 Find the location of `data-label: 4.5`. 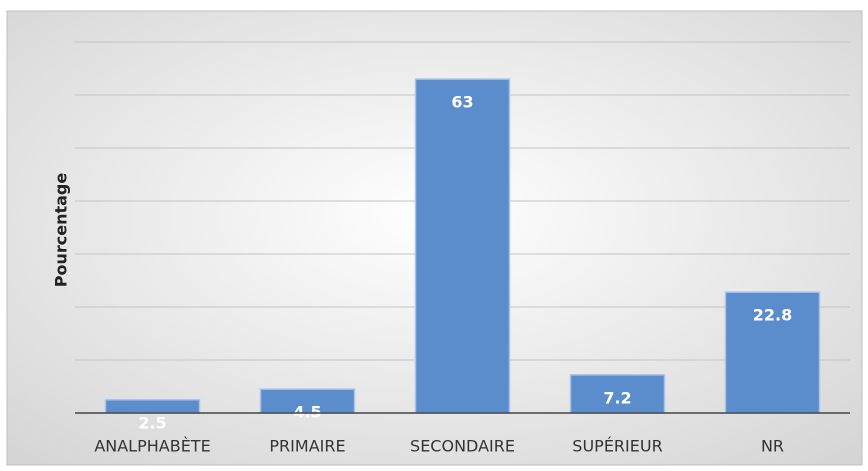

data-label: 4.5 is located at coordinates (307, 412).